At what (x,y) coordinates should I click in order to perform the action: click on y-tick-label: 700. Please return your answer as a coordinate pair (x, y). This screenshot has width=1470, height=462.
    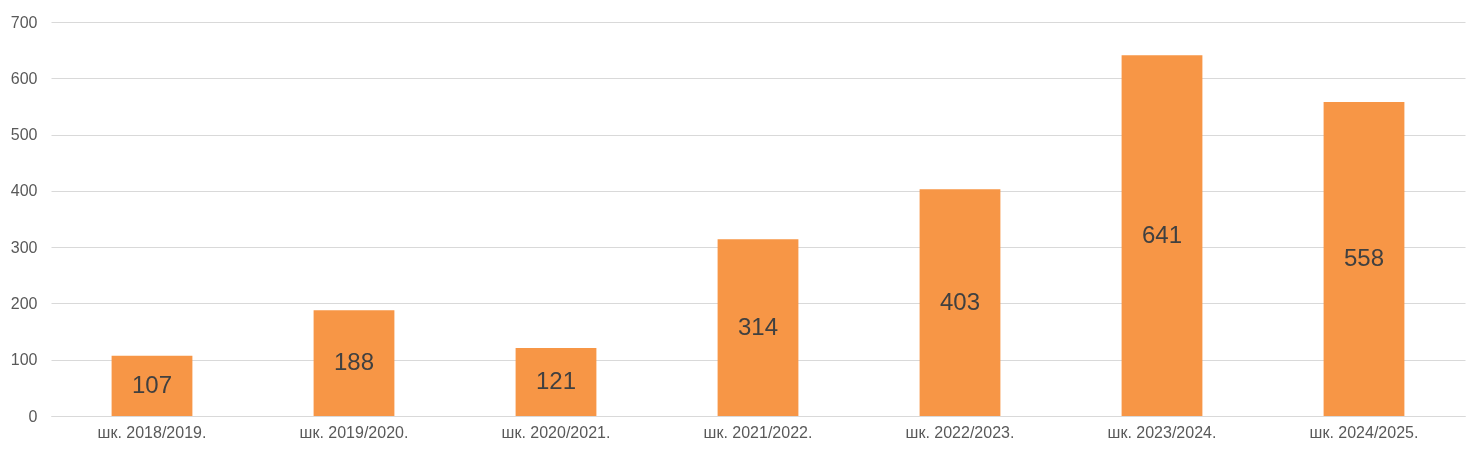
    Looking at the image, I should click on (24, 22).